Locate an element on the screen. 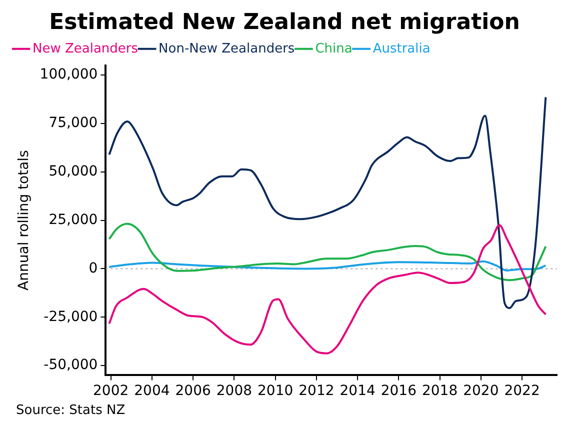  source-note: Source: Stats NZ is located at coordinates (70, 410).